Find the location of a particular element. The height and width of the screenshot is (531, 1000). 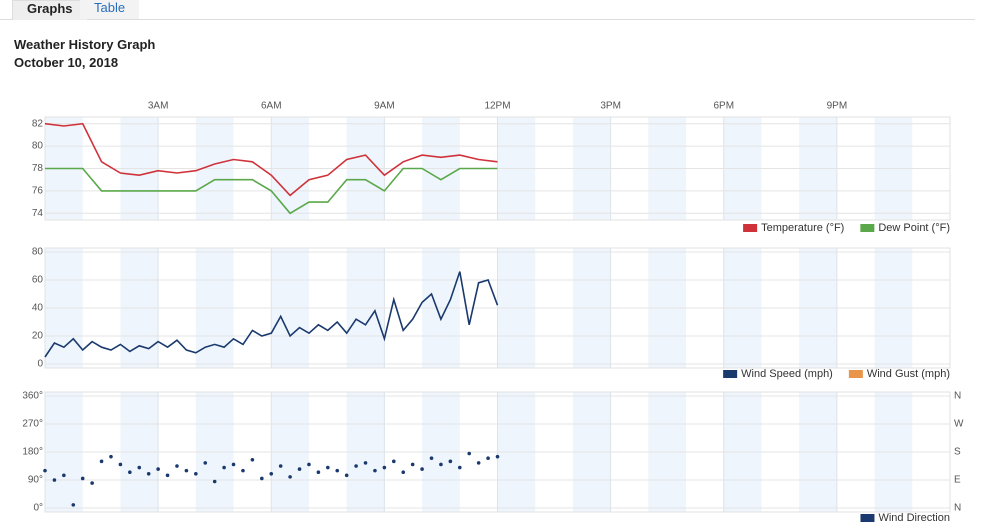

legend-label: Temperature (°F) is located at coordinates (802, 228).